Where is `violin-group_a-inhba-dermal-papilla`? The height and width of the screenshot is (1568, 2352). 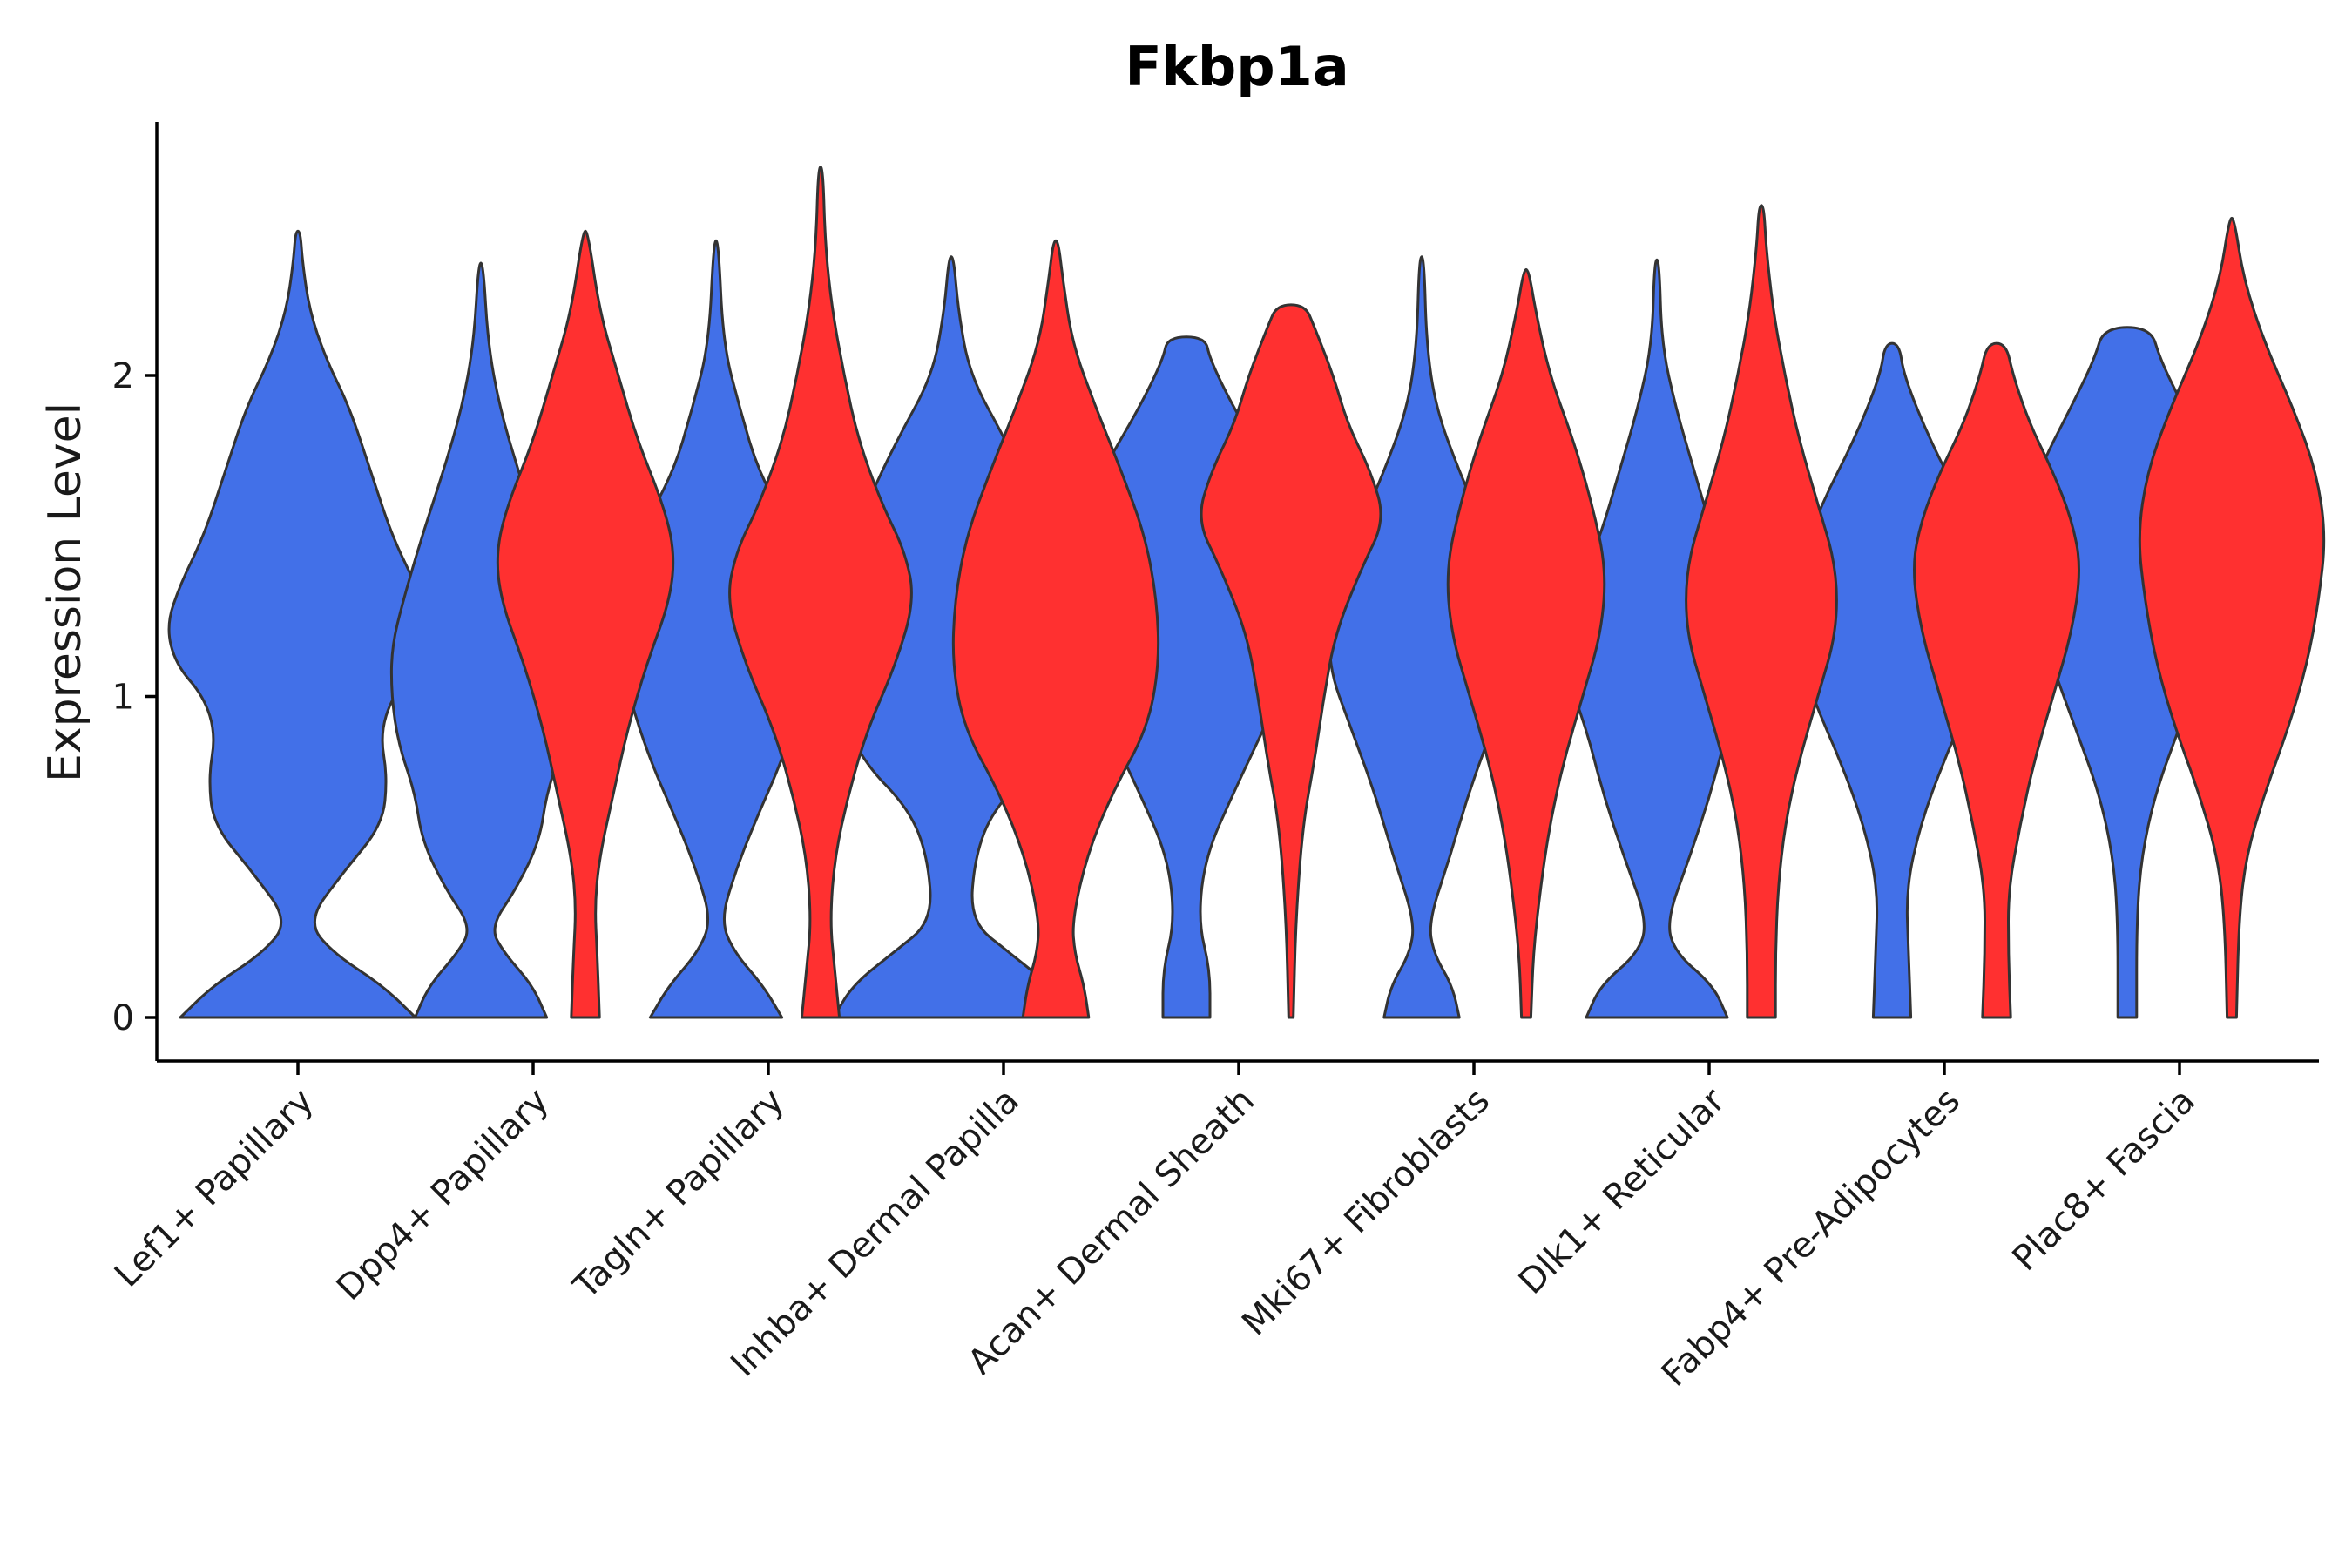 violin-group_a-inhba-dermal-papilla is located at coordinates (952, 637).